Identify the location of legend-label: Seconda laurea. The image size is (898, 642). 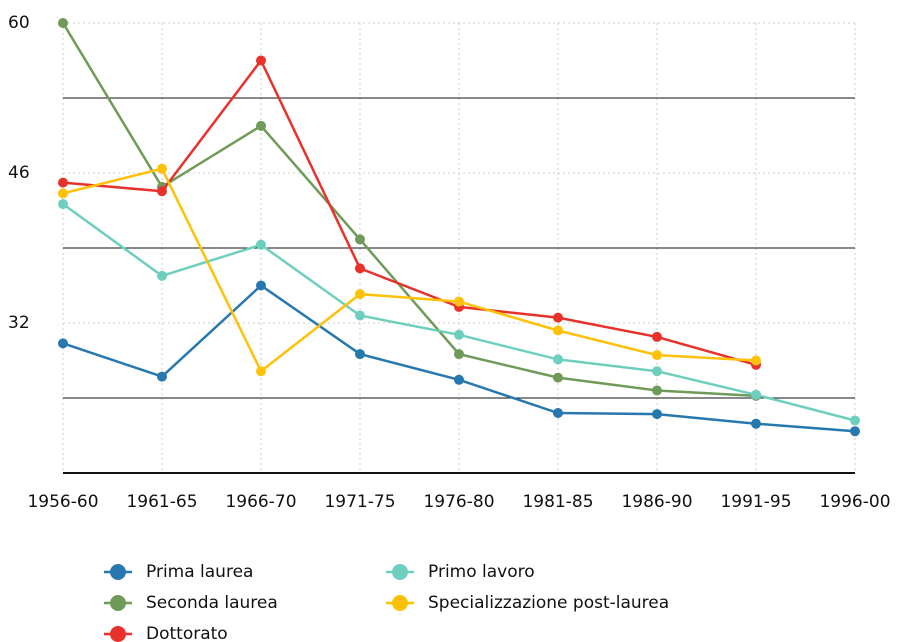
(212, 603).